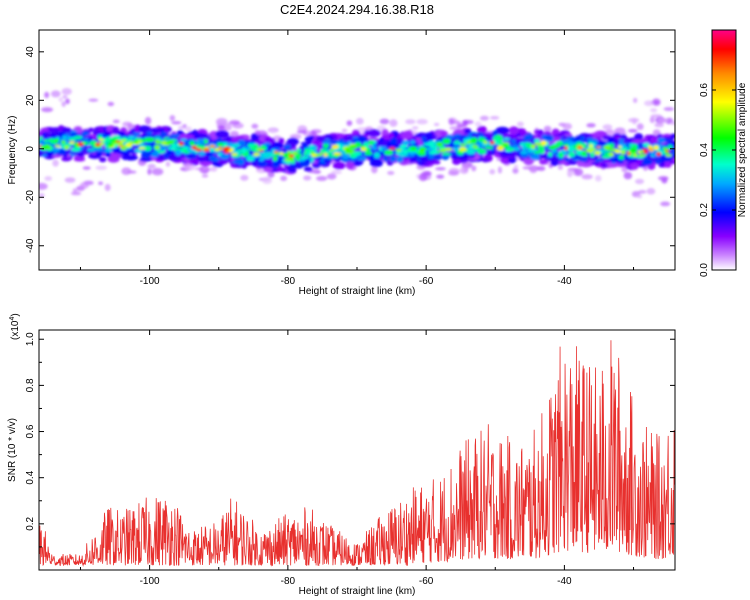  I want to click on colorbar-tick-label: 0.4, so click(704, 150).